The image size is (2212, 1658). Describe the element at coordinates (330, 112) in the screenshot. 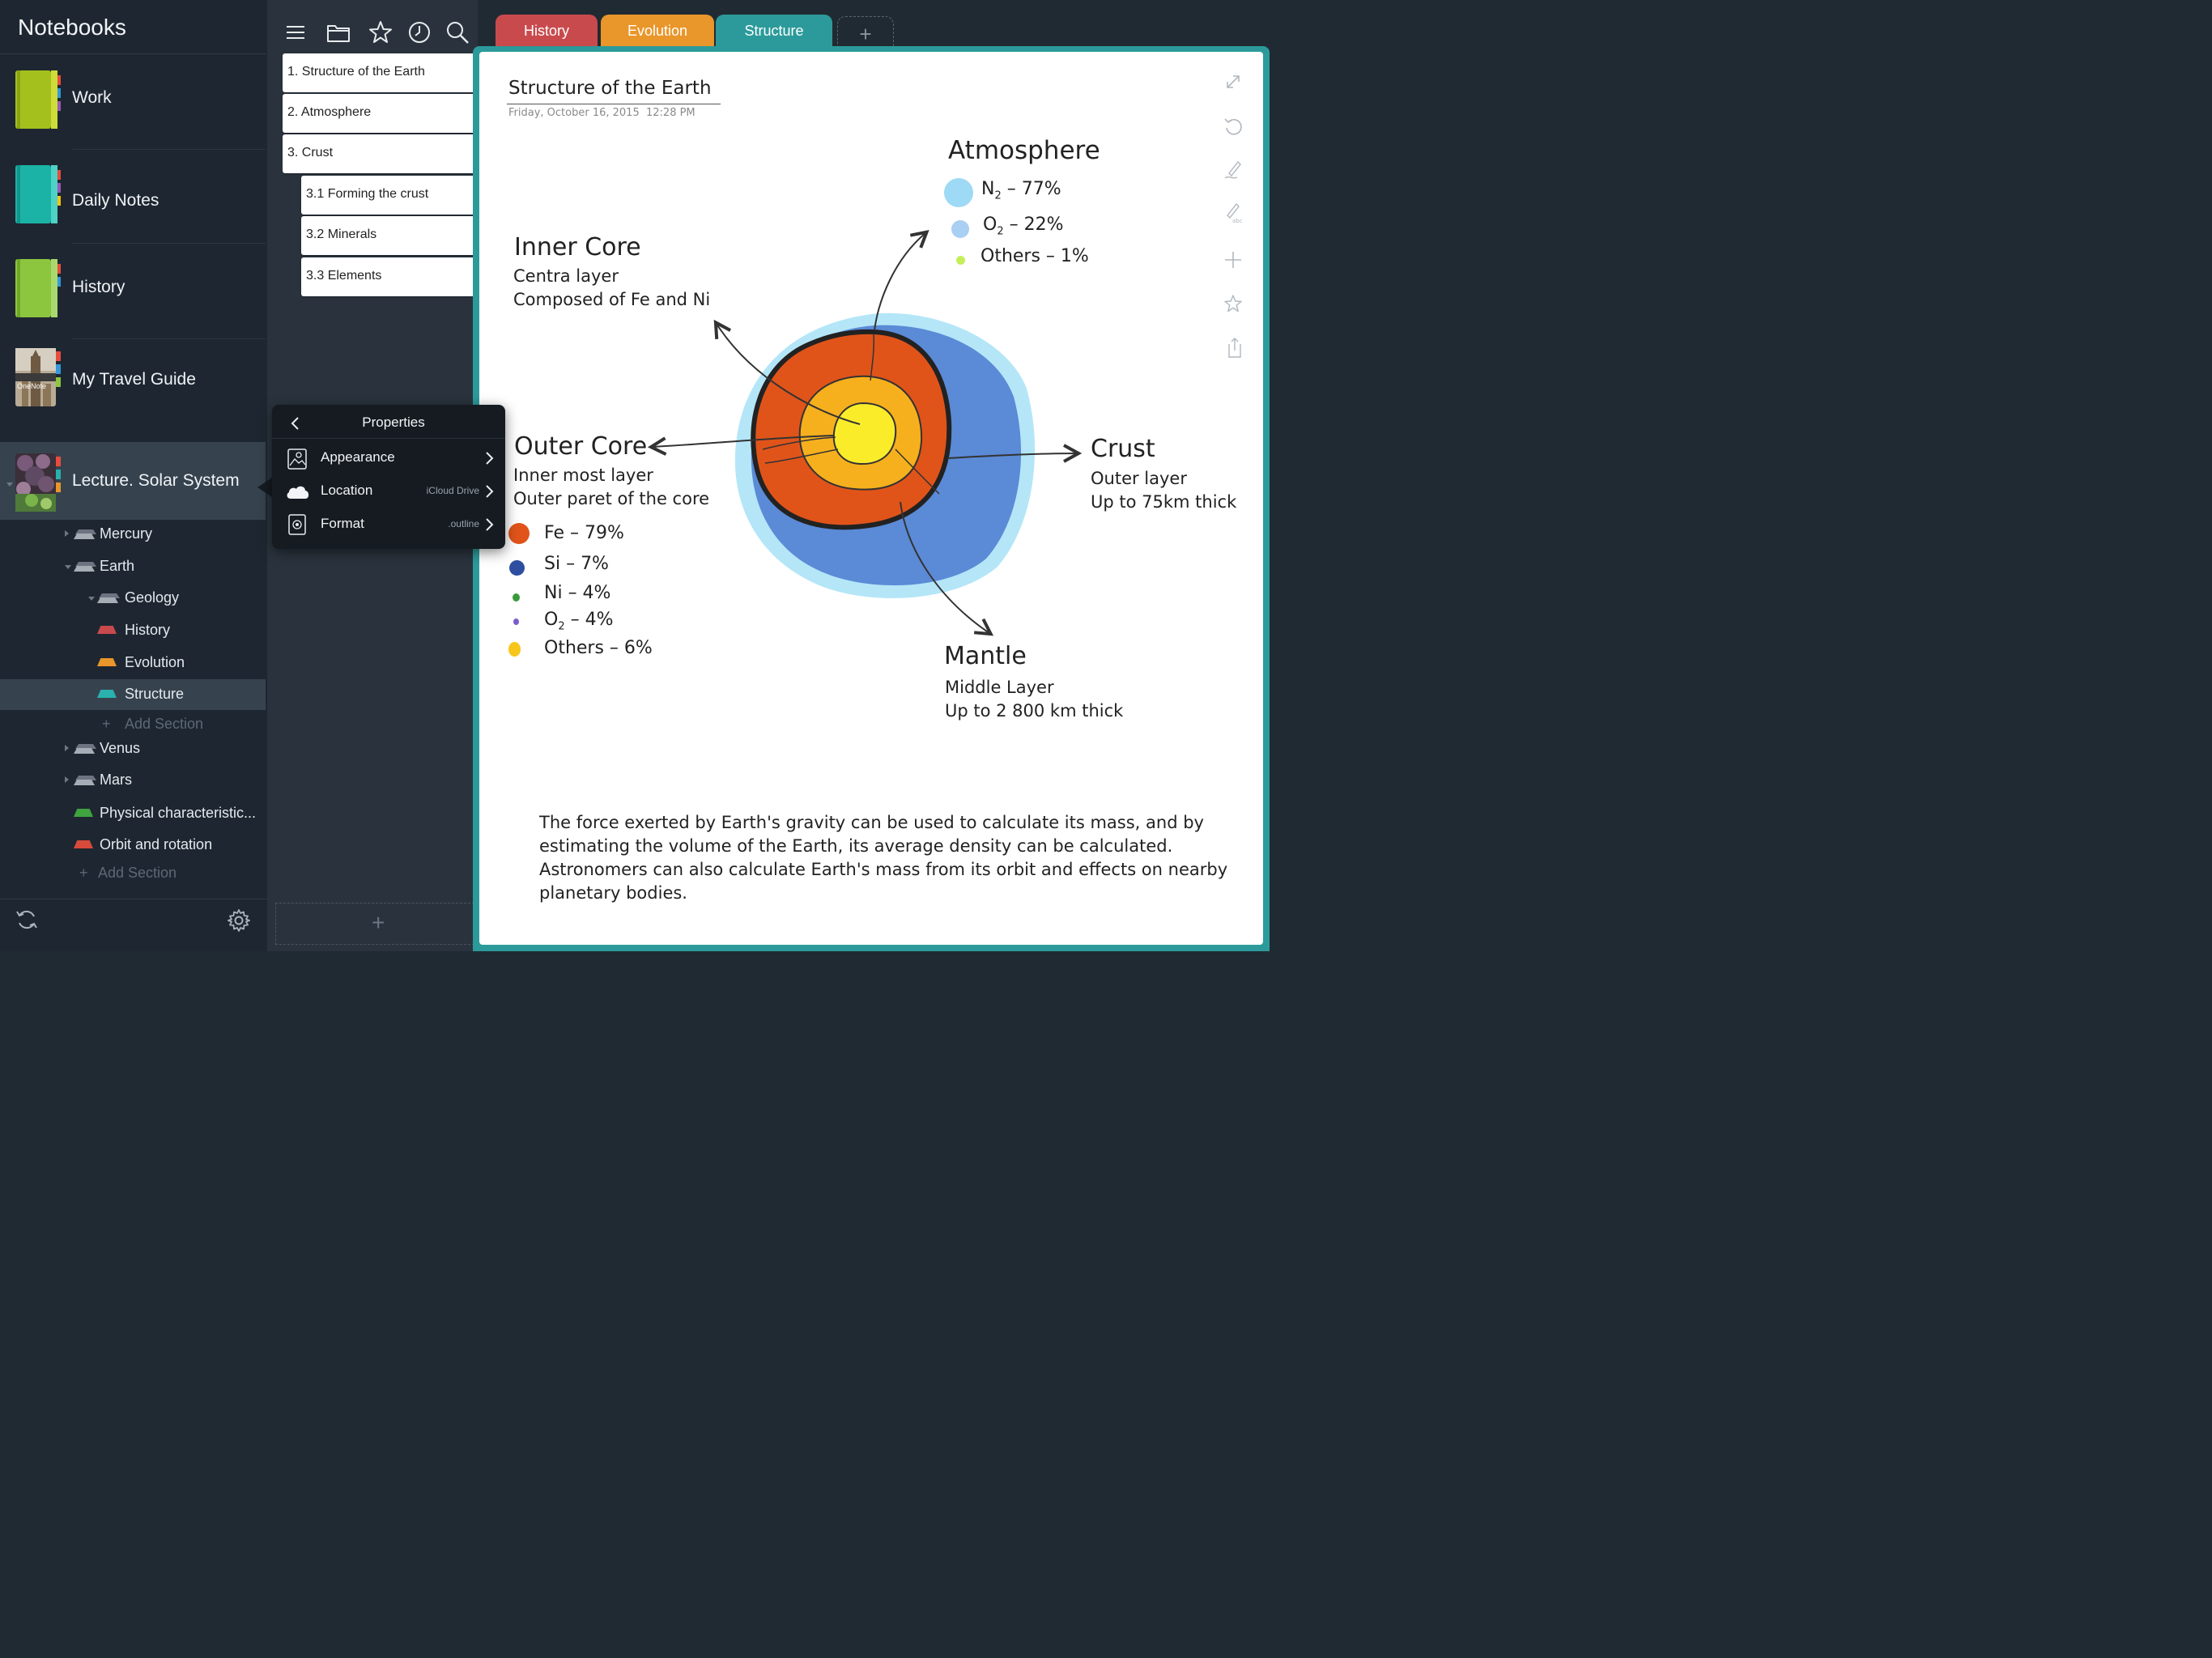

I see `page-label: 2. Atmosphere` at that location.